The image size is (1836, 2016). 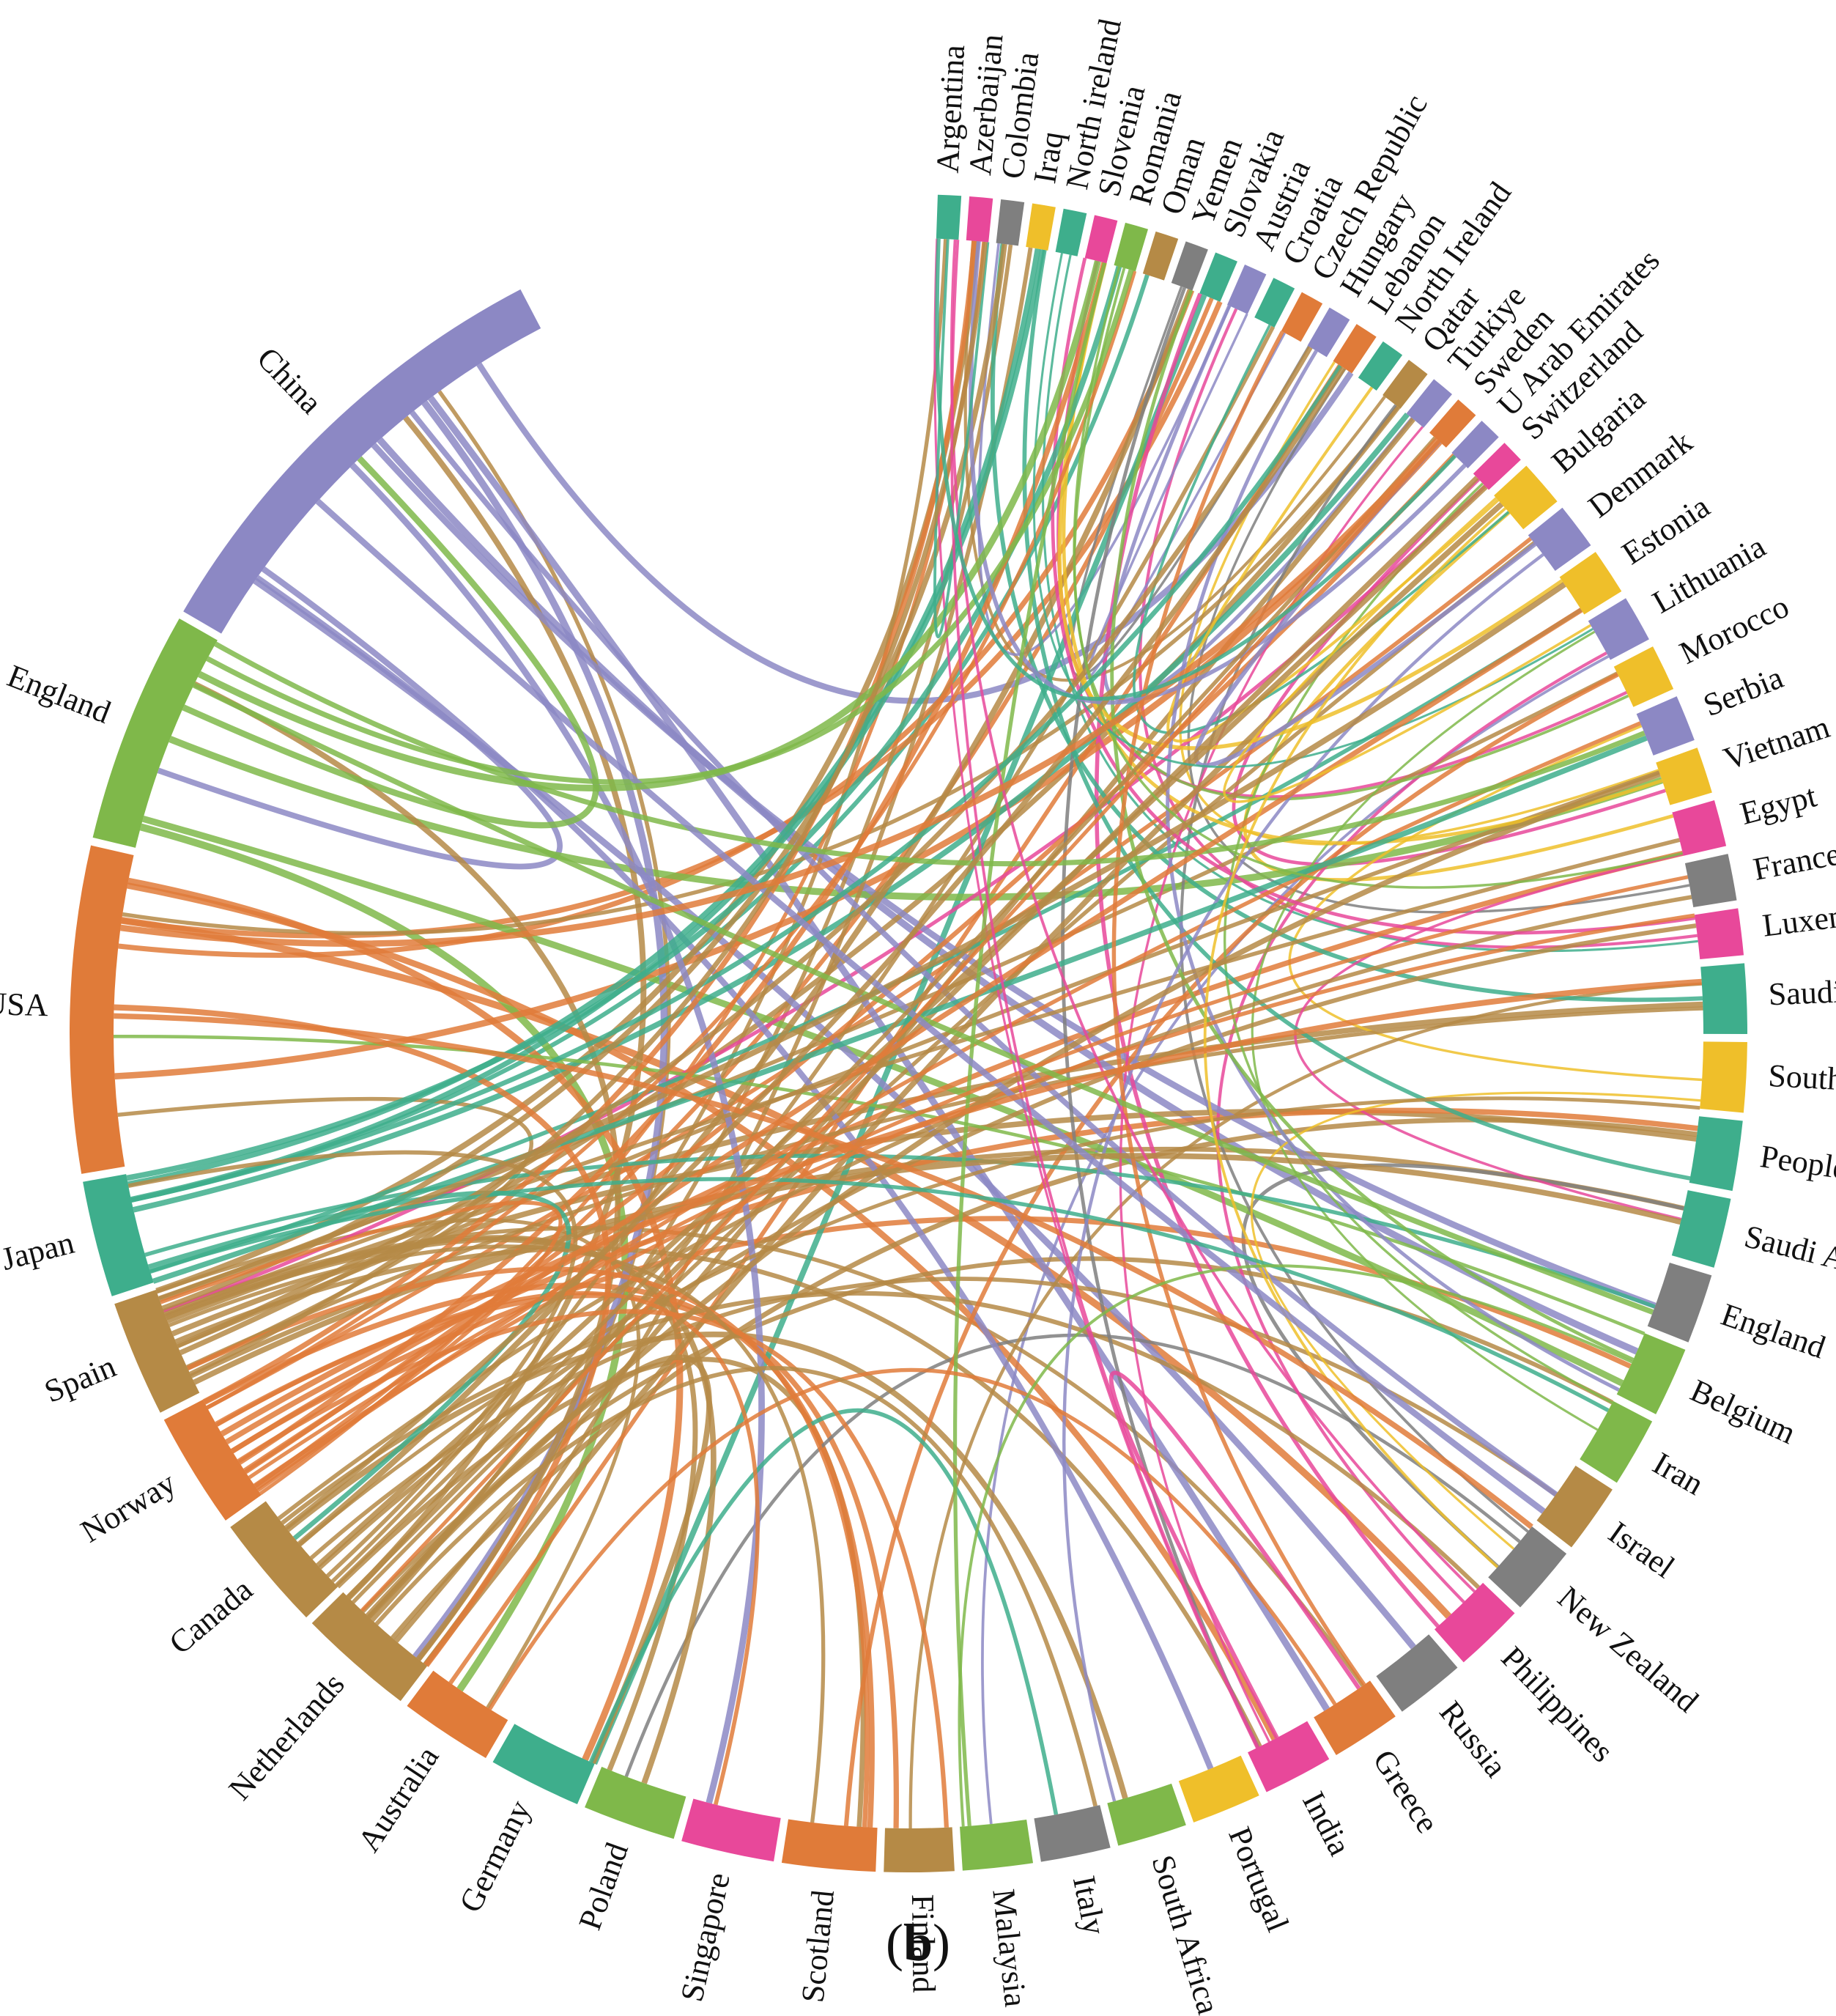 I want to click on caption-letter: b, so click(x=918, y=1942).